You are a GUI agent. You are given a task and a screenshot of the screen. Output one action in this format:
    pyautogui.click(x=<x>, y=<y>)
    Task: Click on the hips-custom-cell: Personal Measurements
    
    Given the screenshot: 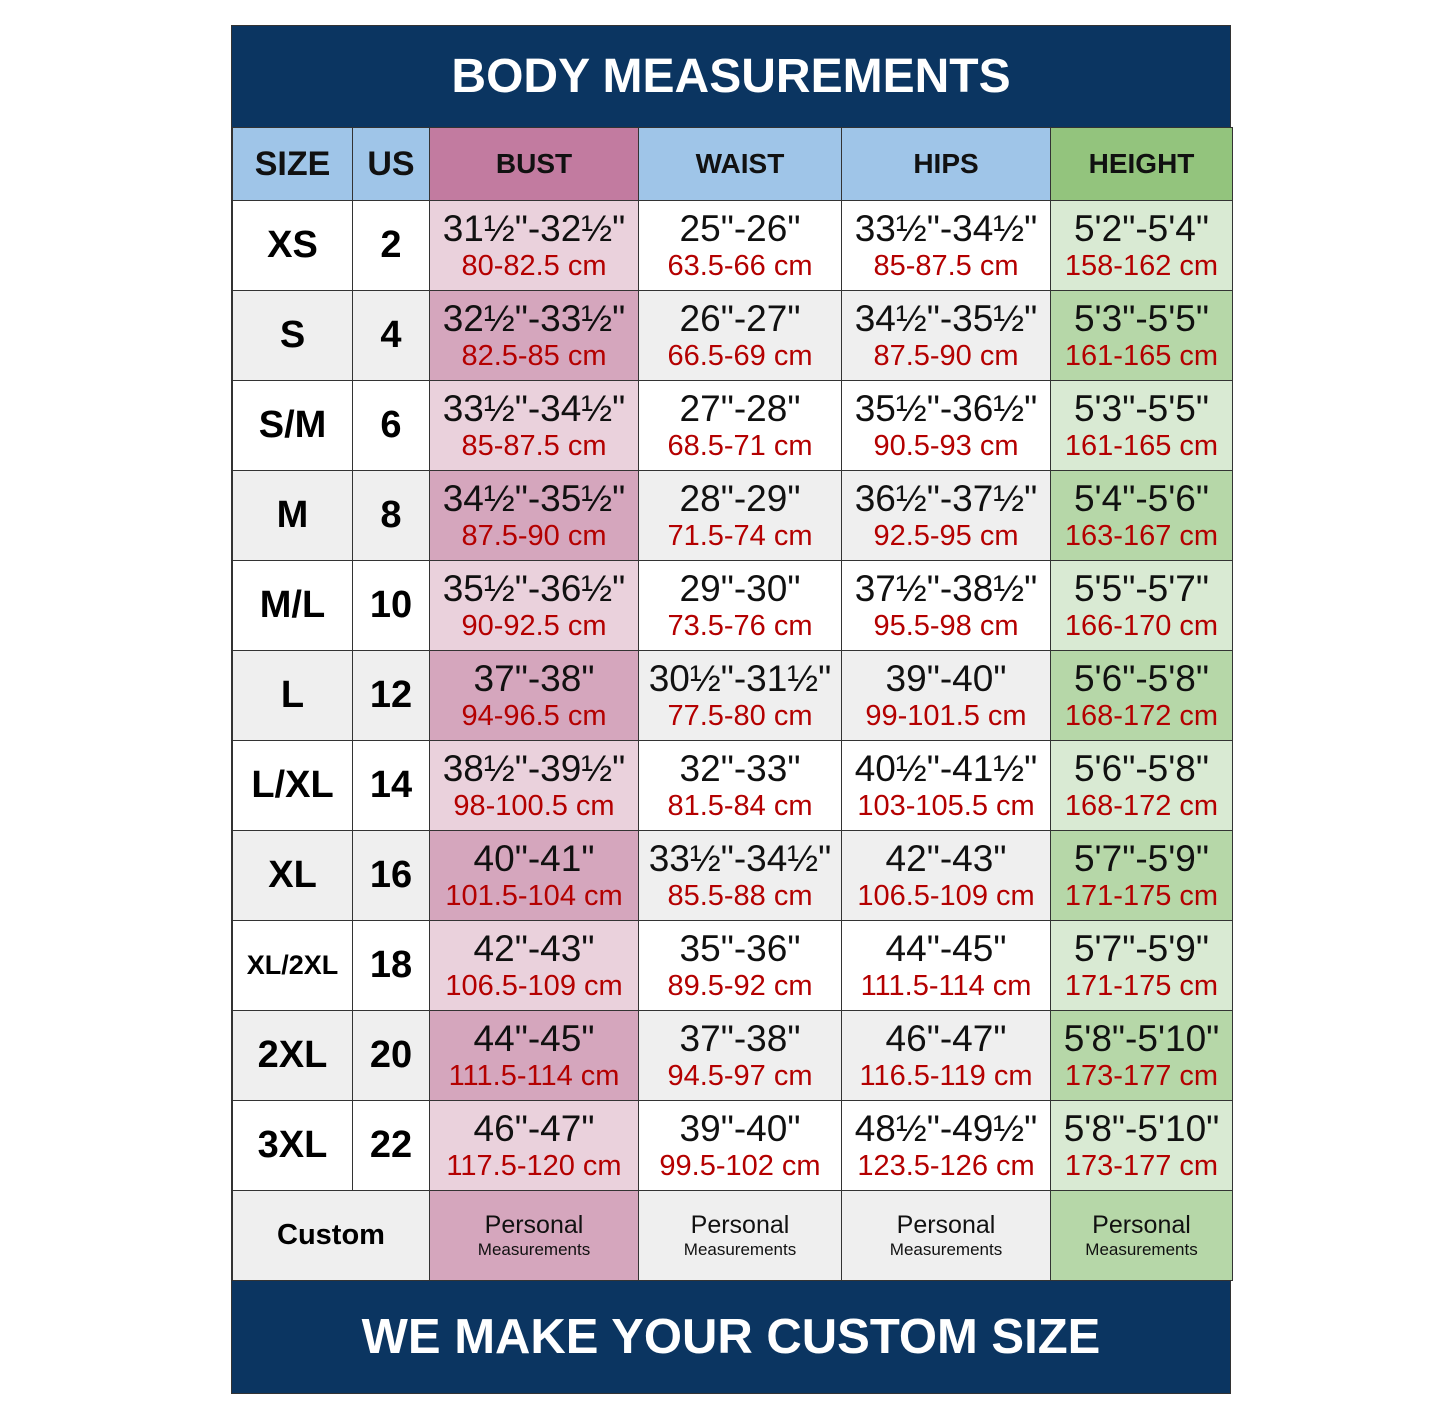 What is the action you would take?
    pyautogui.click(x=946, y=1235)
    